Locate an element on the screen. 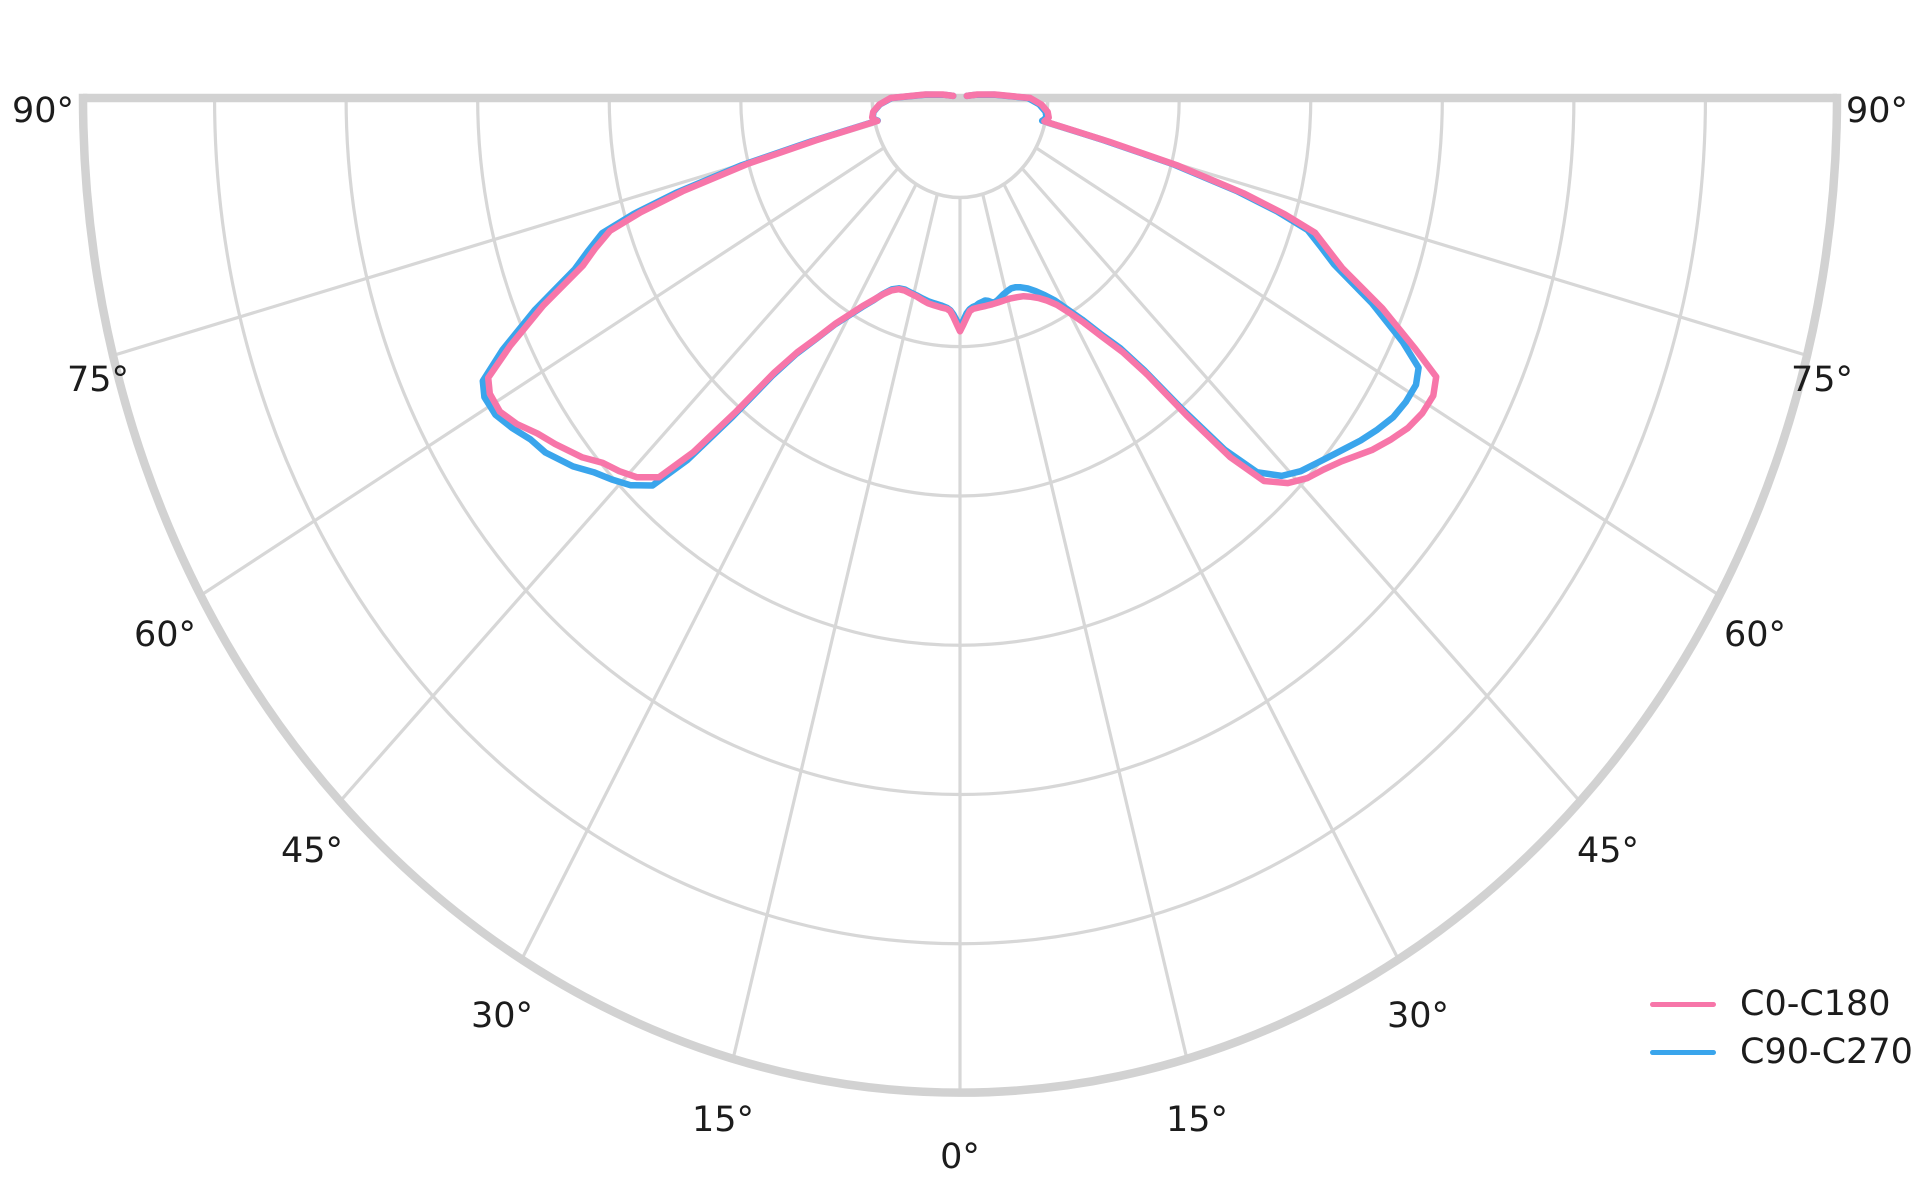 The width and height of the screenshot is (1920, 1177). hub-ring is located at coordinates (960, 148).